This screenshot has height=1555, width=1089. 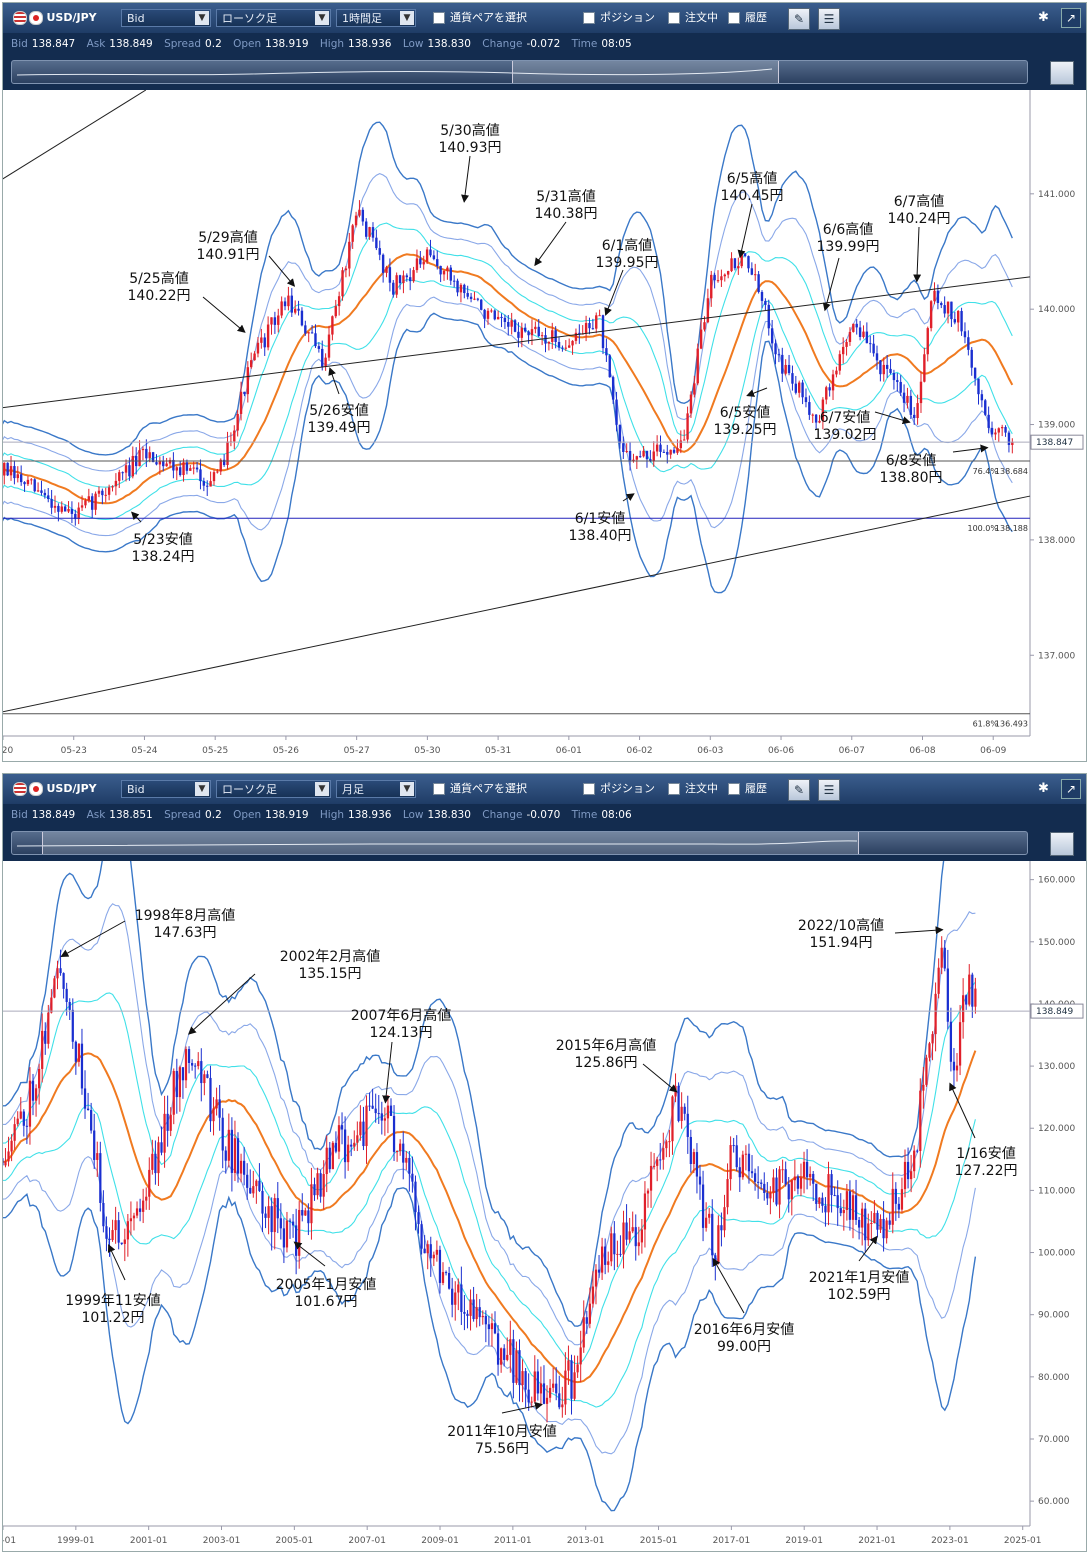 I want to click on timeframe-select: 1時間足 ▼, so click(x=376, y=18).